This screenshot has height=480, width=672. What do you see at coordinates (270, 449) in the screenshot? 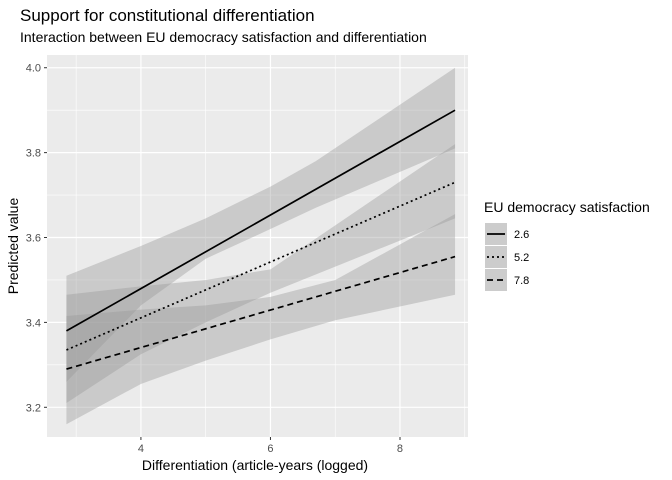
I see `x-tick-label: 6` at bounding box center [270, 449].